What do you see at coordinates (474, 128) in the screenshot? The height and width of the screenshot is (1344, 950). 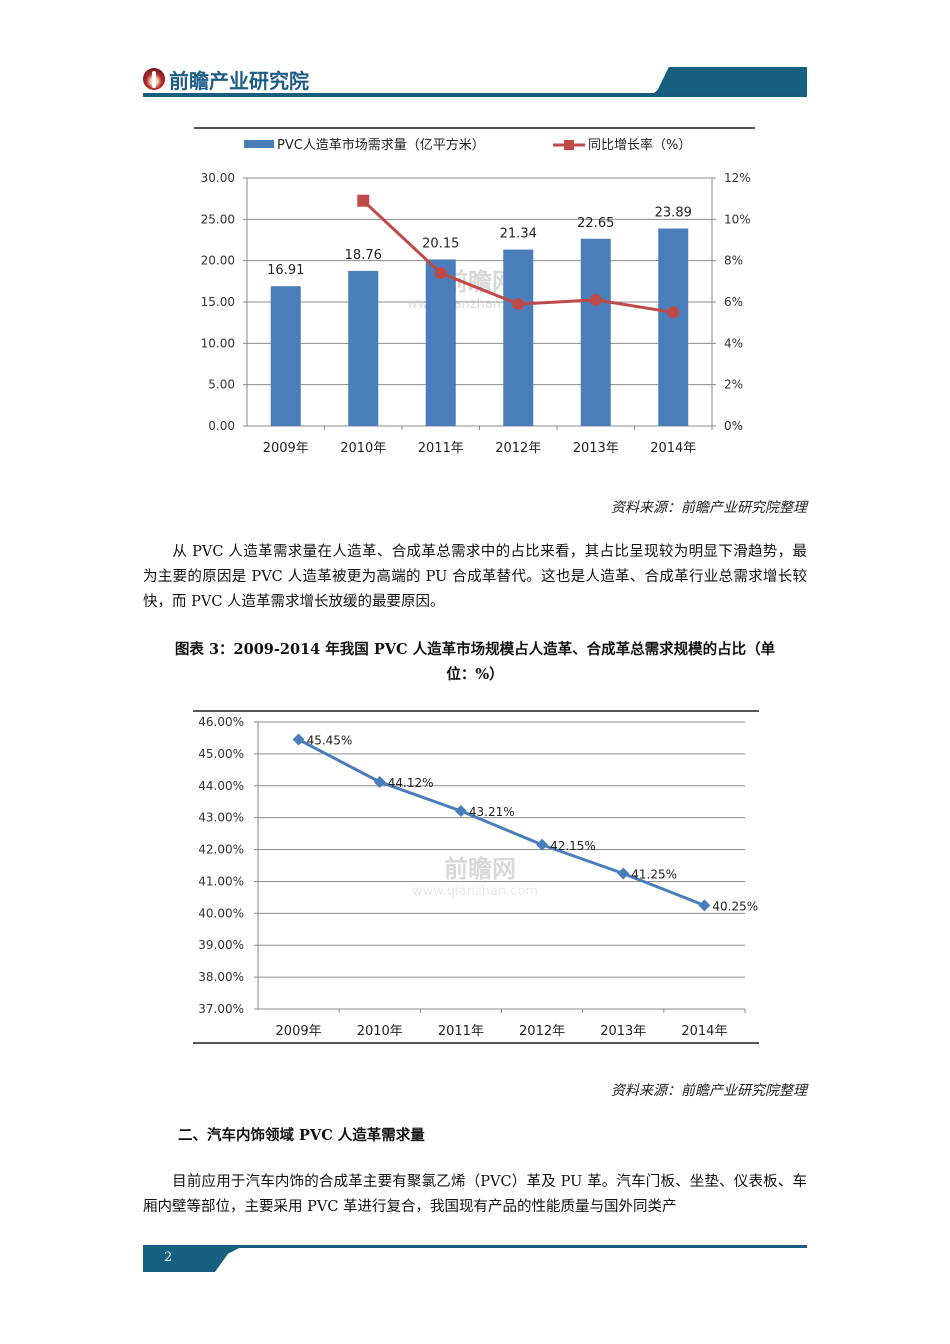 I see `chart1-frame-top` at bounding box center [474, 128].